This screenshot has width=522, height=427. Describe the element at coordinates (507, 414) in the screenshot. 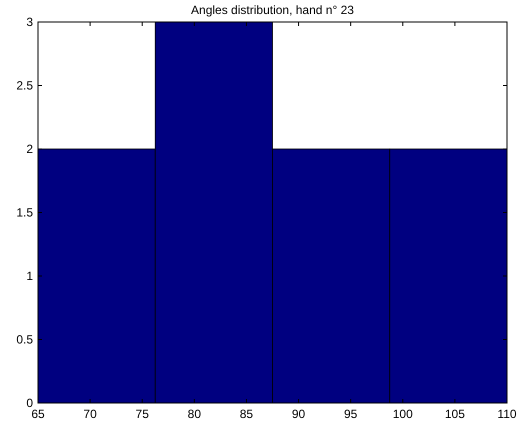

I see `x-tick-label: 110` at that location.